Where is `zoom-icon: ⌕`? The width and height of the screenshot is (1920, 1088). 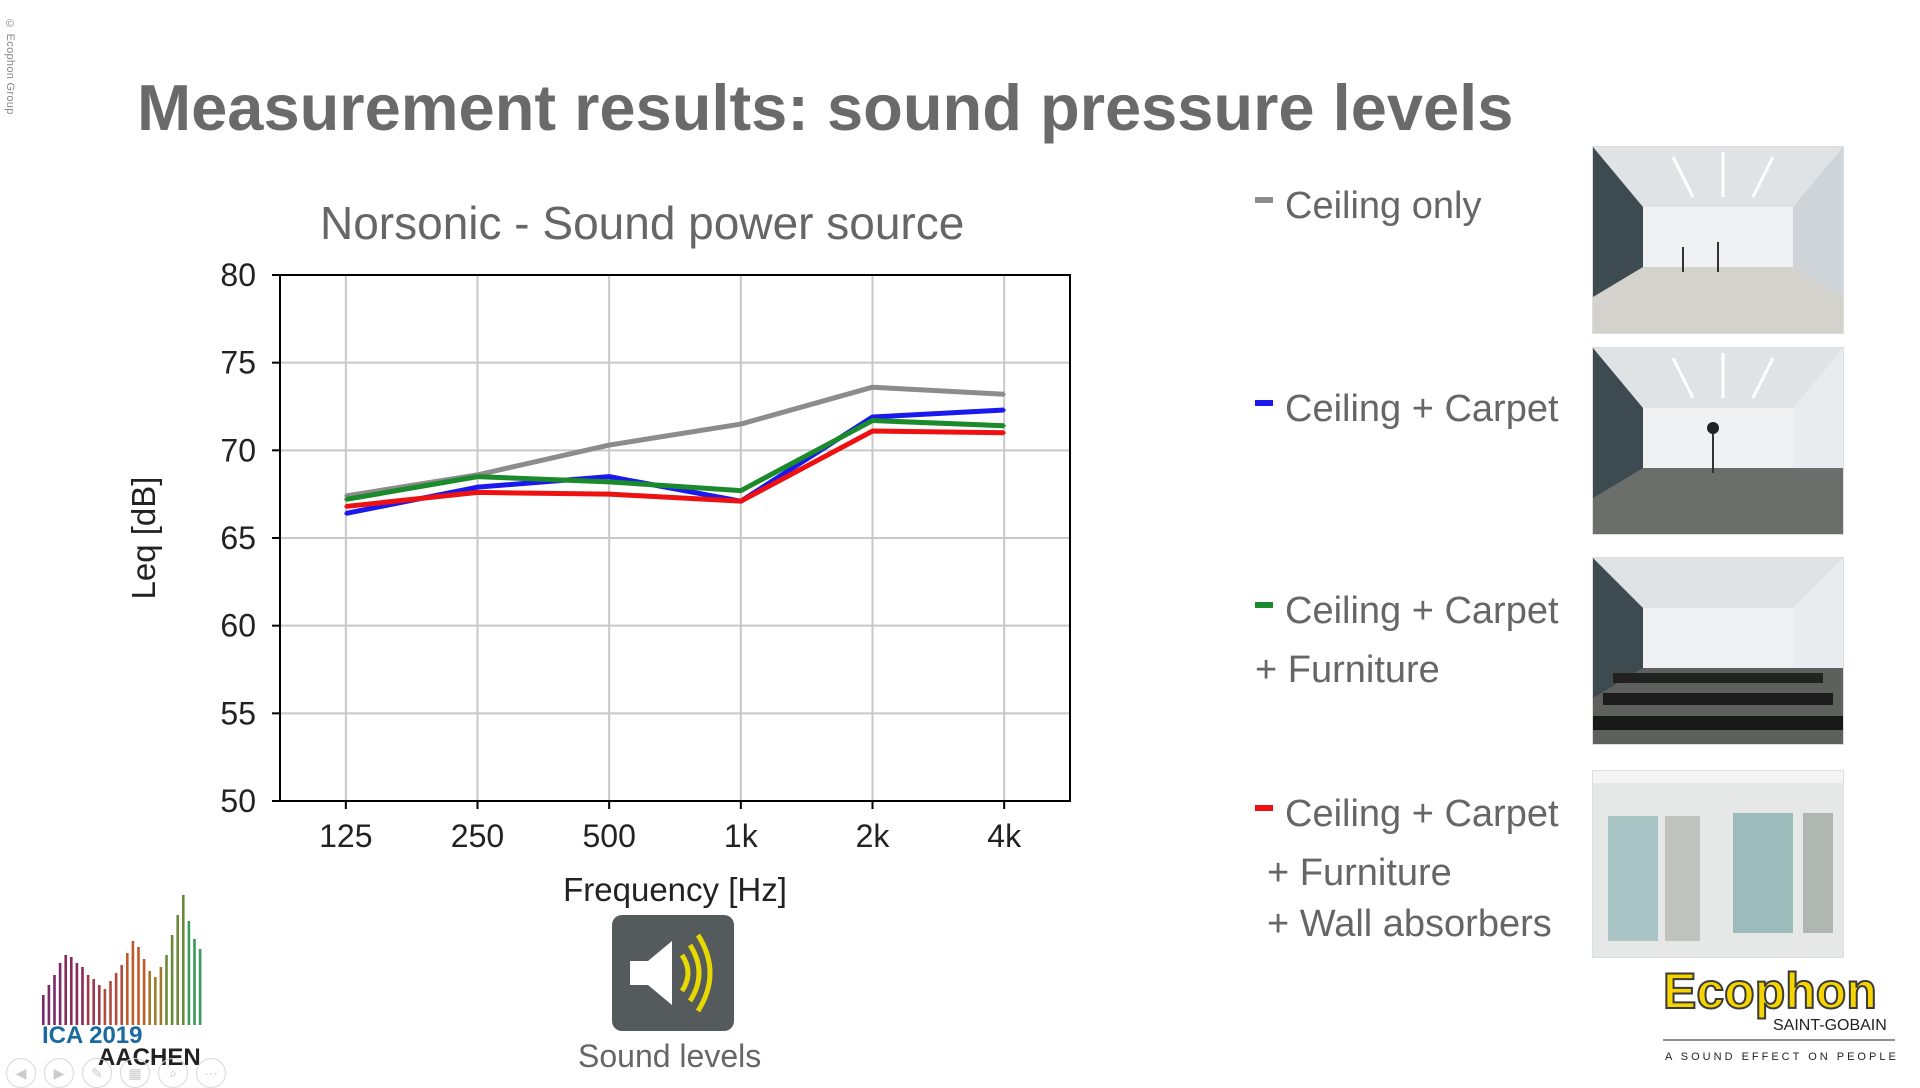 zoom-icon: ⌕ is located at coordinates (173, 1073).